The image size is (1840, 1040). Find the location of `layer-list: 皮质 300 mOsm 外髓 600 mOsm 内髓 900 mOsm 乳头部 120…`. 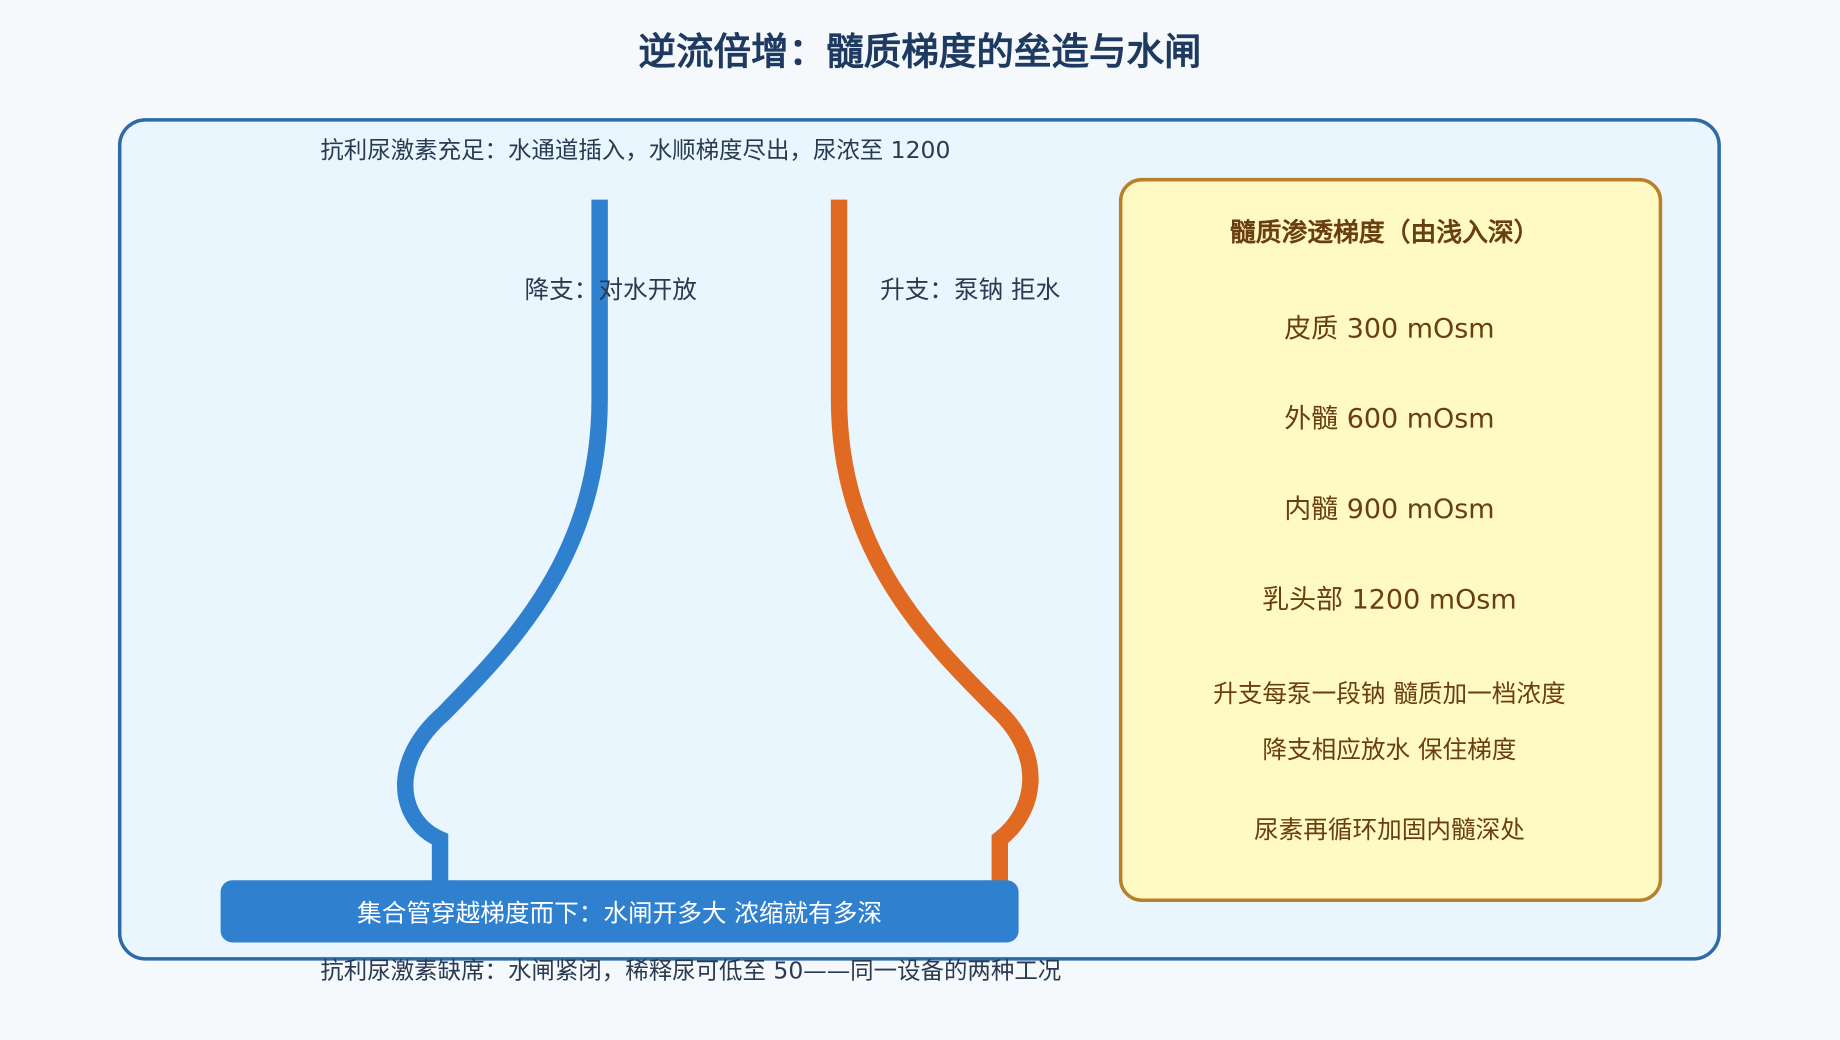

layer-list: 皮质 300 mOsm 外髓 600 mOsm 内髓 900 mOsm 乳头部 120… is located at coordinates (1389, 464).